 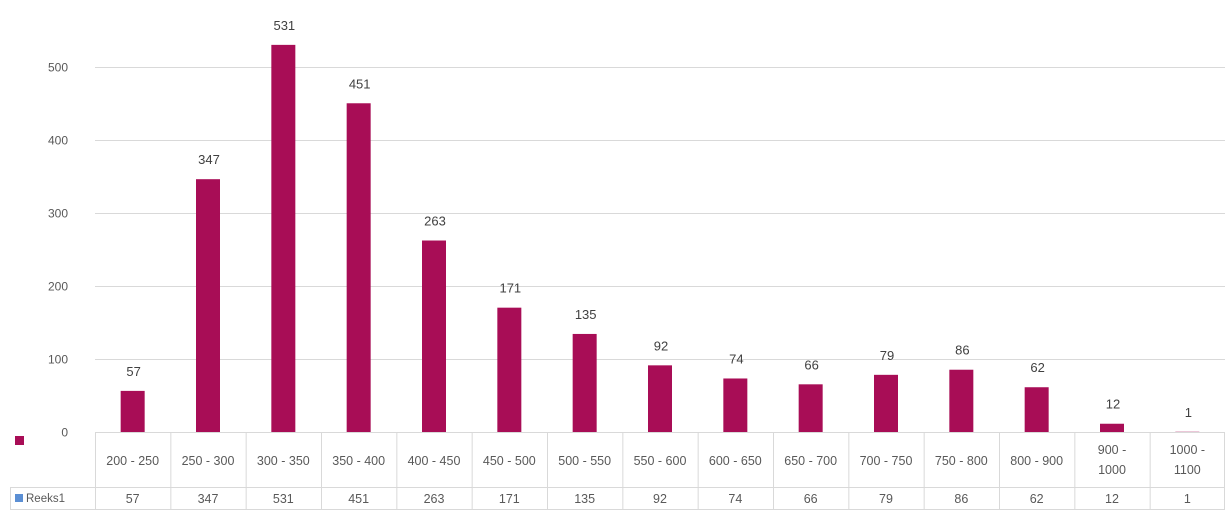 I want to click on data-label: 263, so click(x=435, y=221).